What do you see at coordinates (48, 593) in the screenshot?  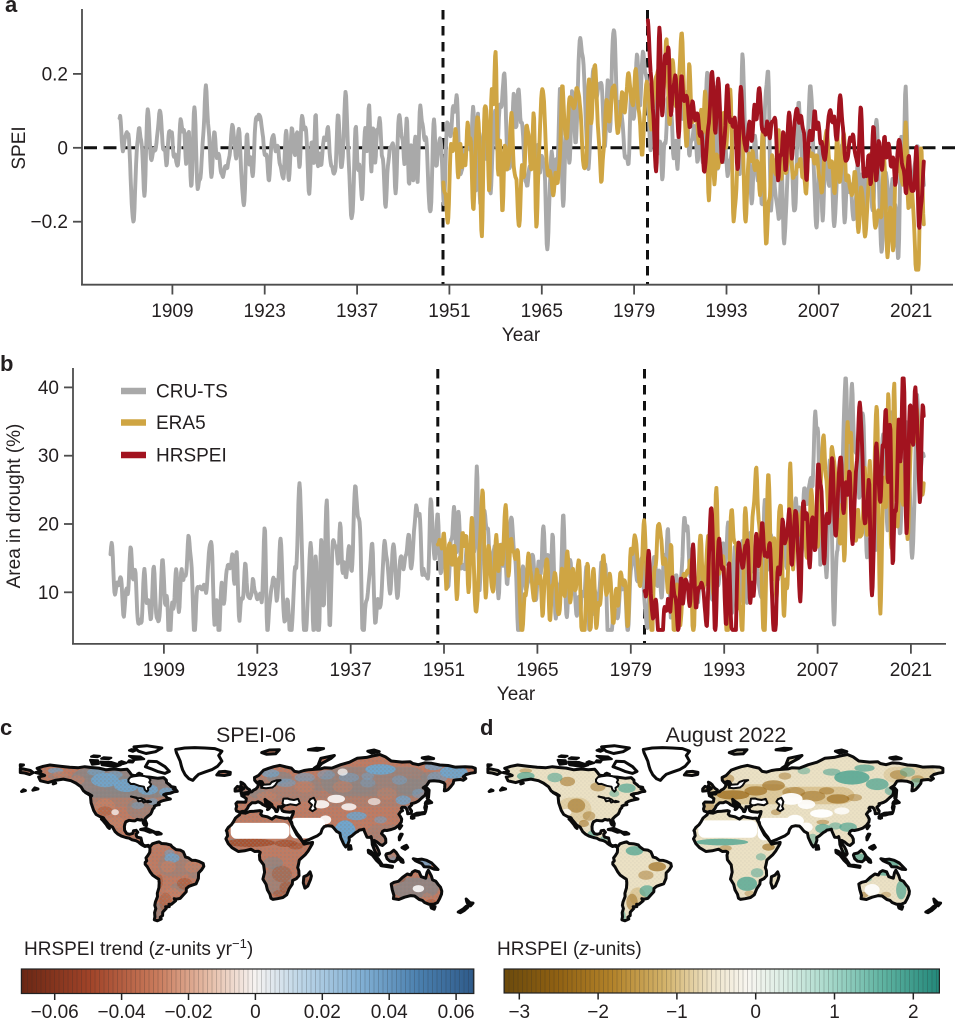 I see `svg-text: 10` at bounding box center [48, 593].